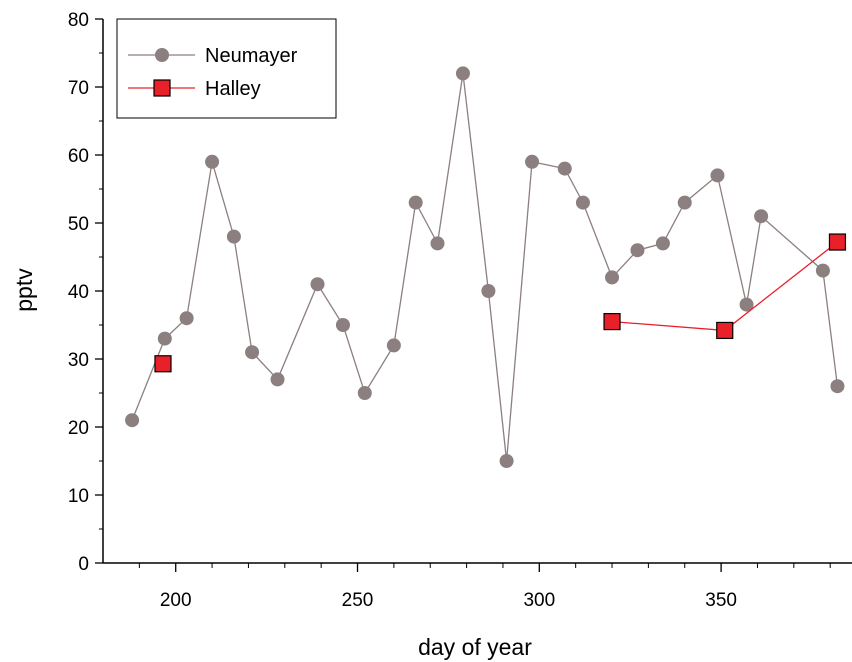 The image size is (852, 662). What do you see at coordinates (78, 156) in the screenshot?
I see `y-tick-label: 60` at bounding box center [78, 156].